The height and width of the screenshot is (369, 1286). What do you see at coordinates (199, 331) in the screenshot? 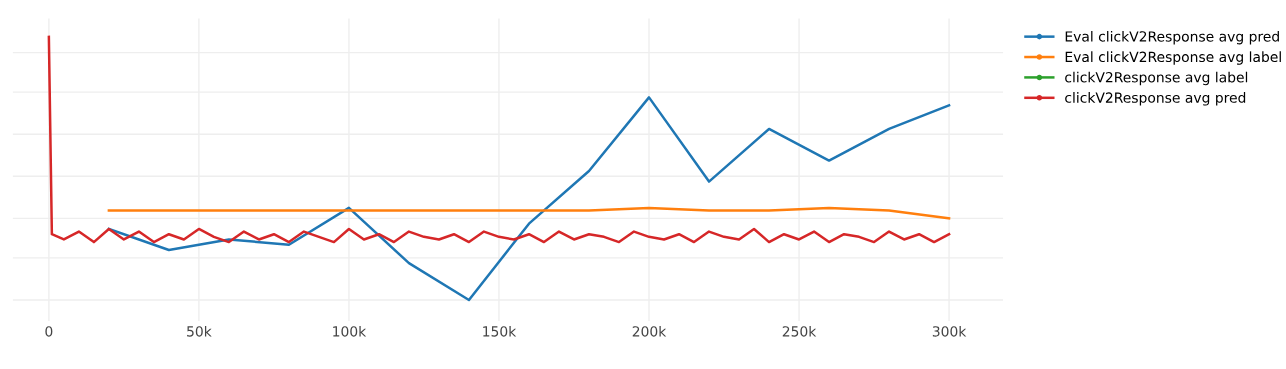
I see `x-tick-label: 50k` at bounding box center [199, 331].